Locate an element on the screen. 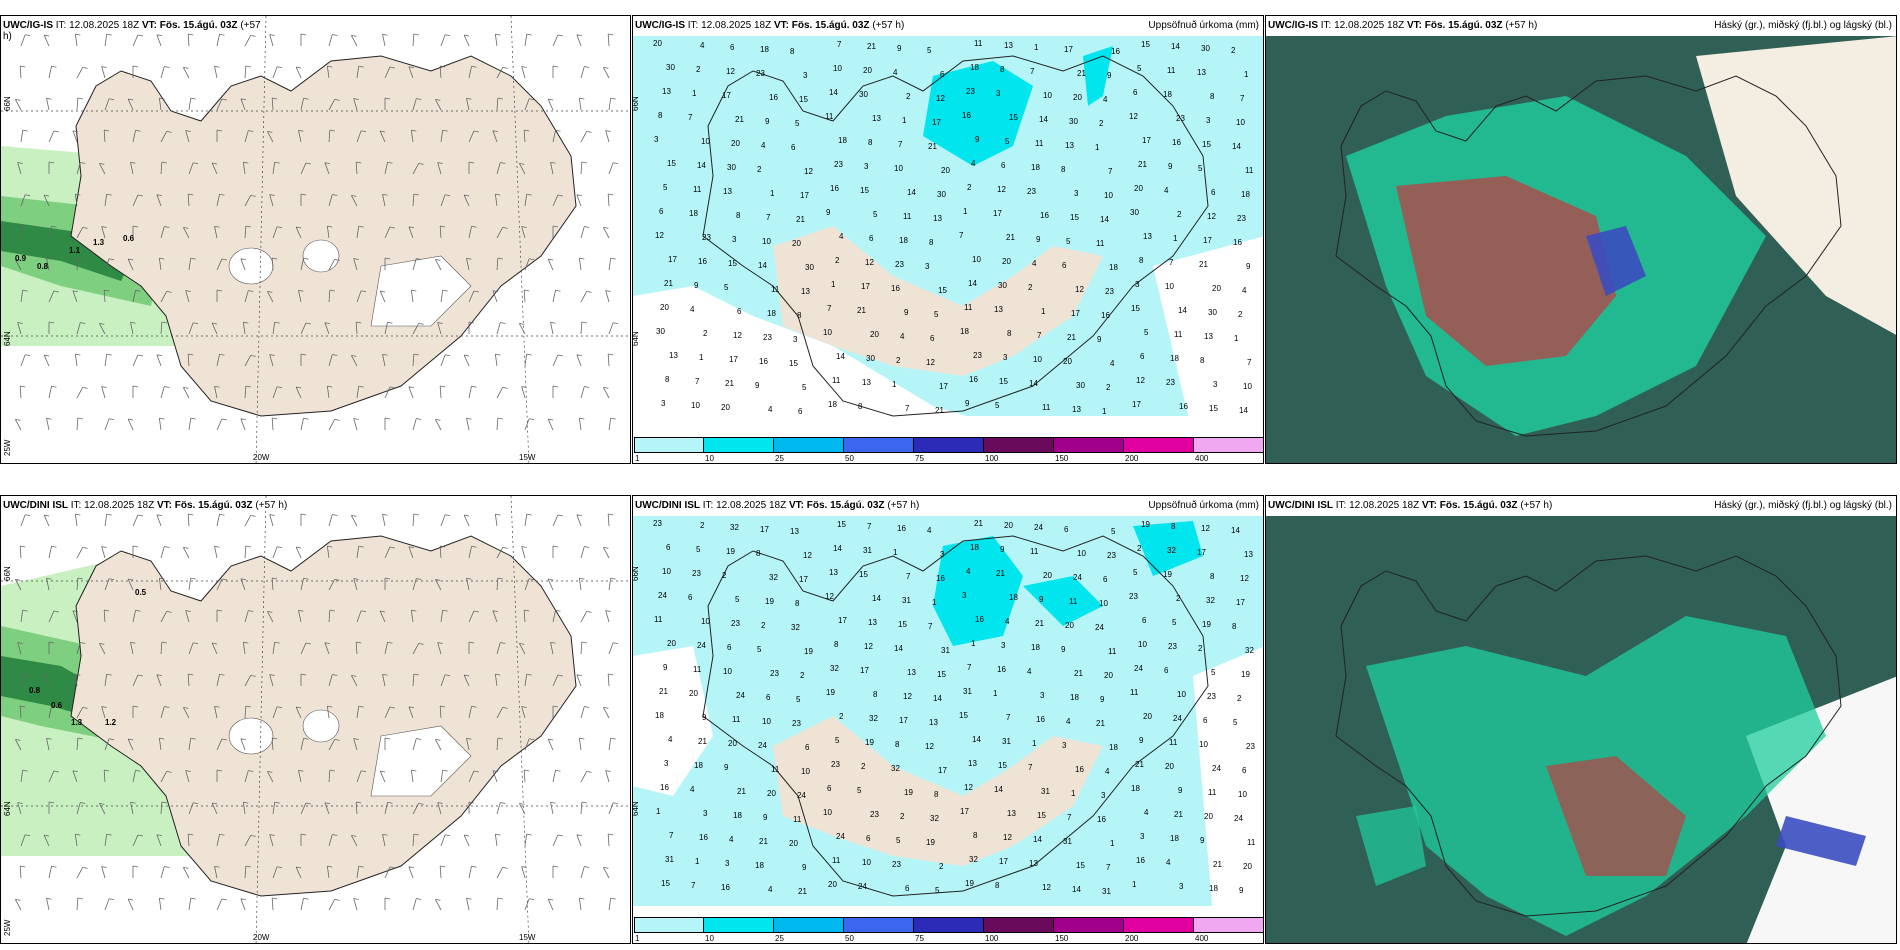 This screenshot has width=1900, height=950. colorbar-label: 100 is located at coordinates (992, 938).